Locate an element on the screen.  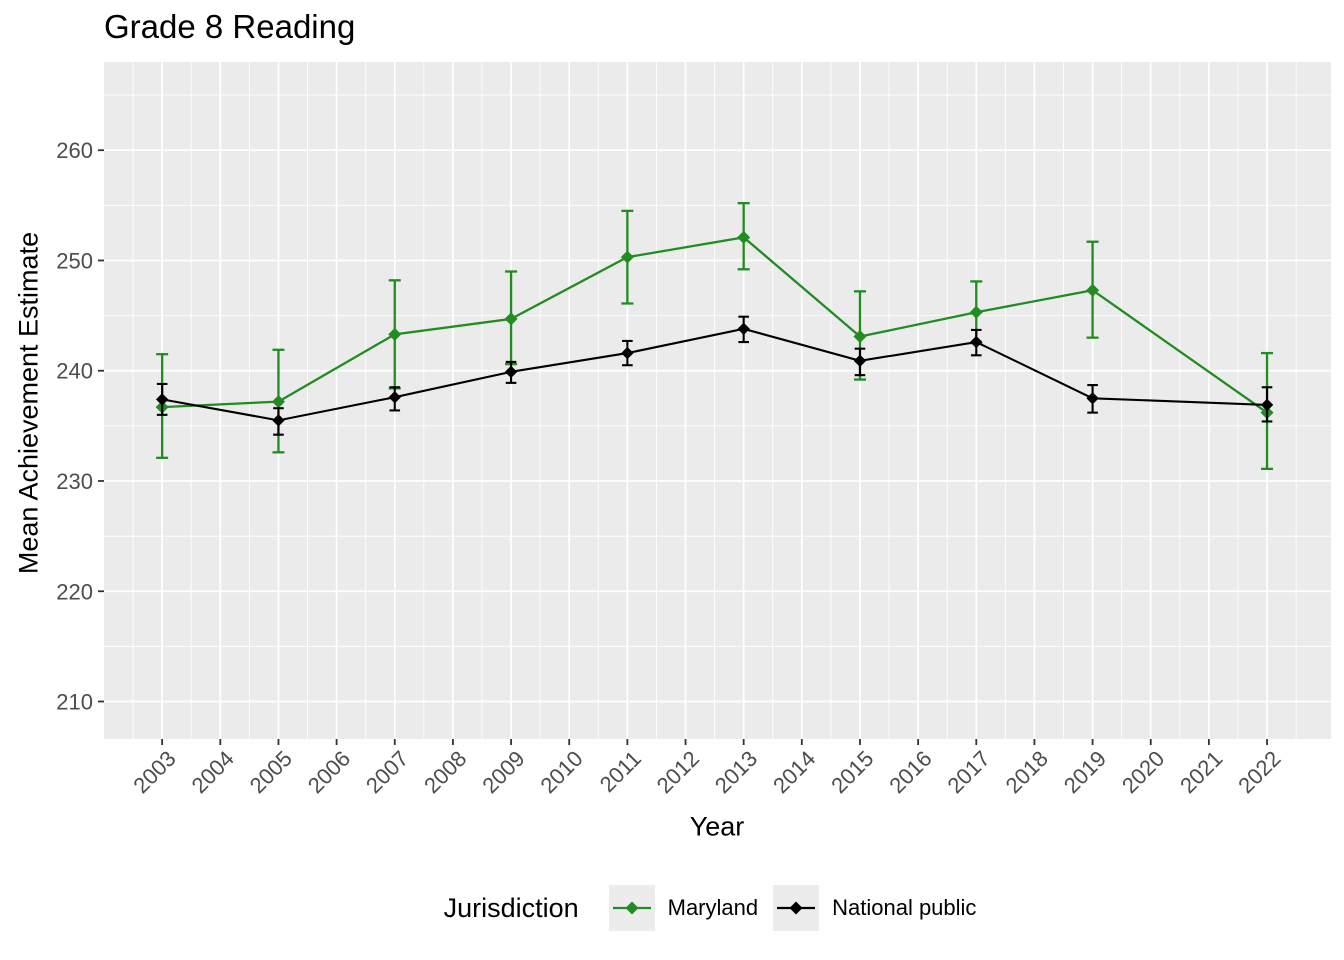
data-point-national-public-2015 is located at coordinates (860, 361).